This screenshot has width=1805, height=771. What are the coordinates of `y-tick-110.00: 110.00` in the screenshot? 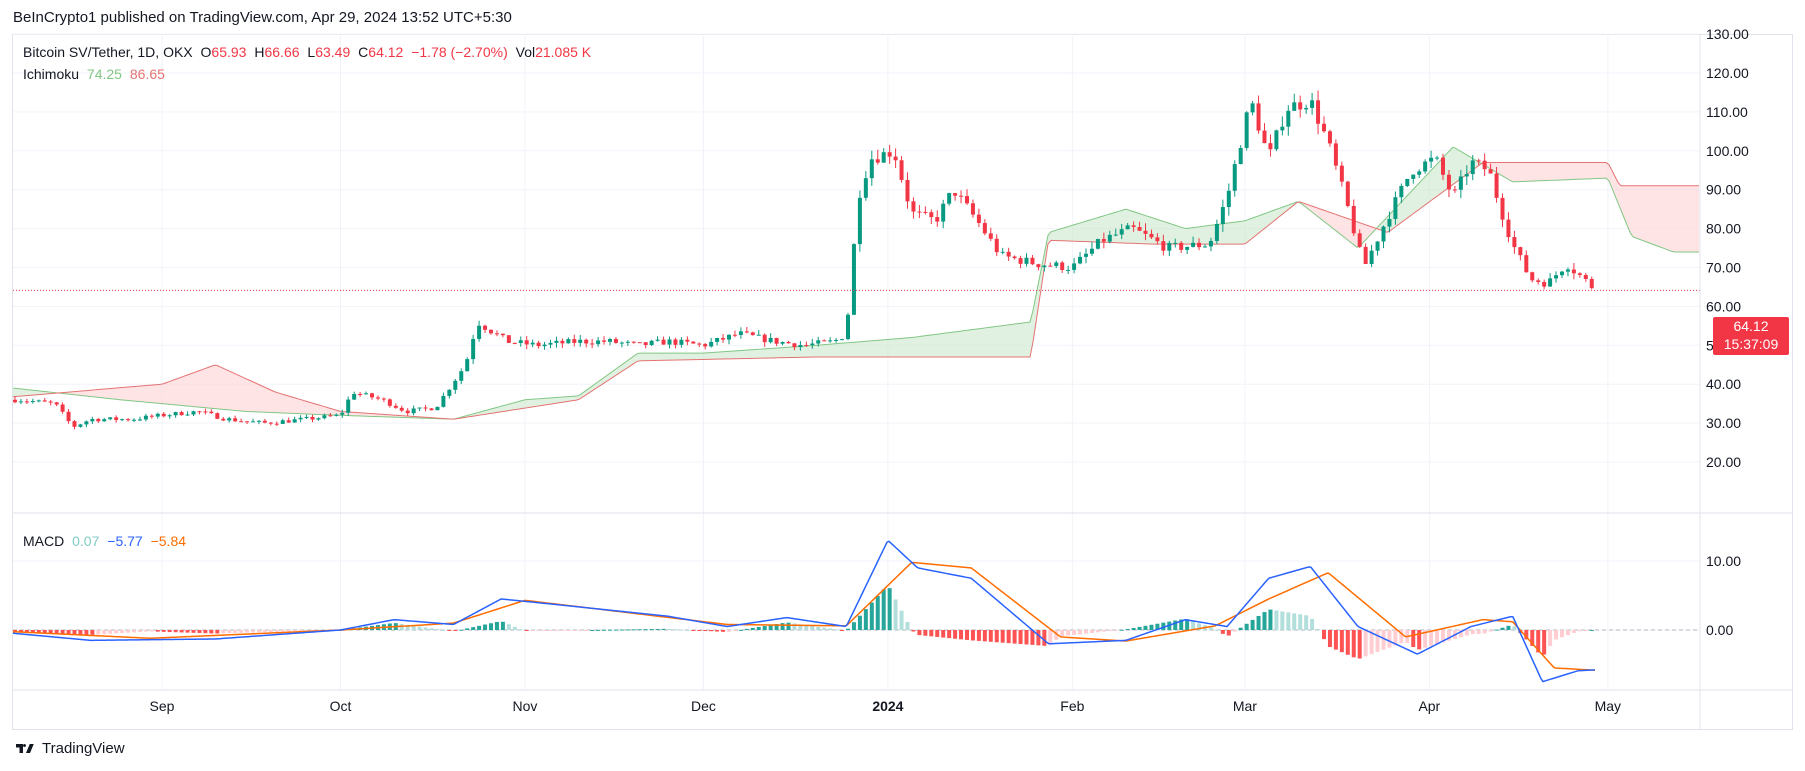 It's located at (1727, 112).